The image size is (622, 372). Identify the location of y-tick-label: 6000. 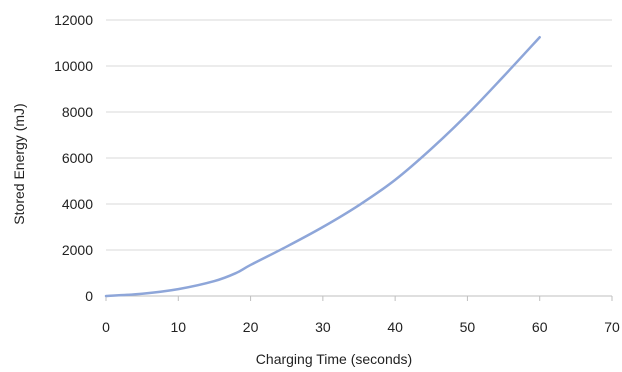
(77, 158).